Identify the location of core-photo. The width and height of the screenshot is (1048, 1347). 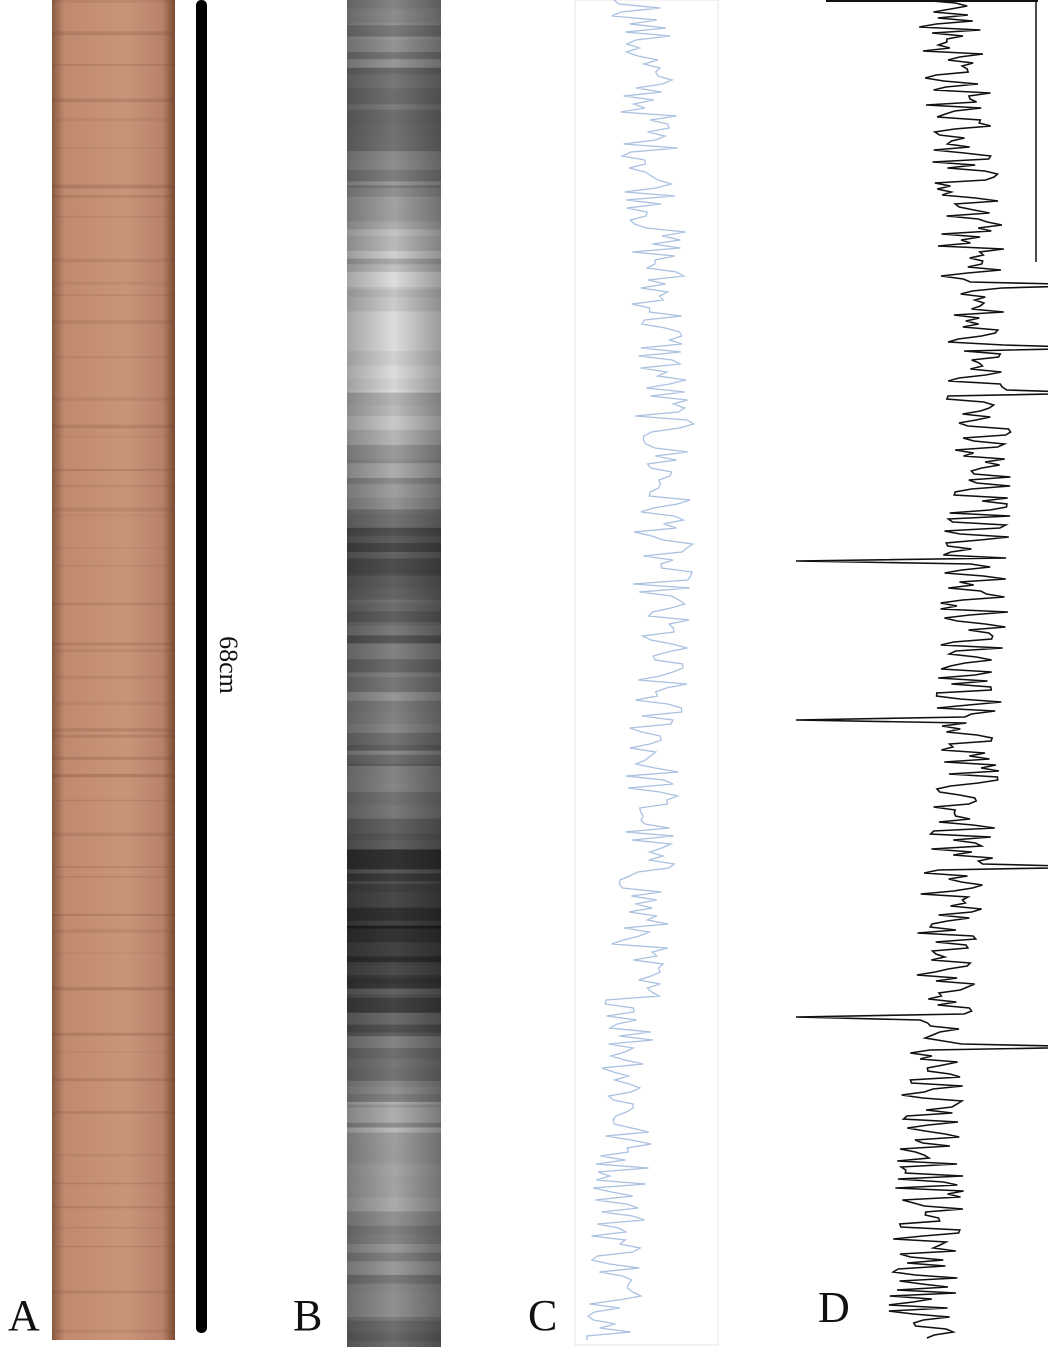
(113, 670).